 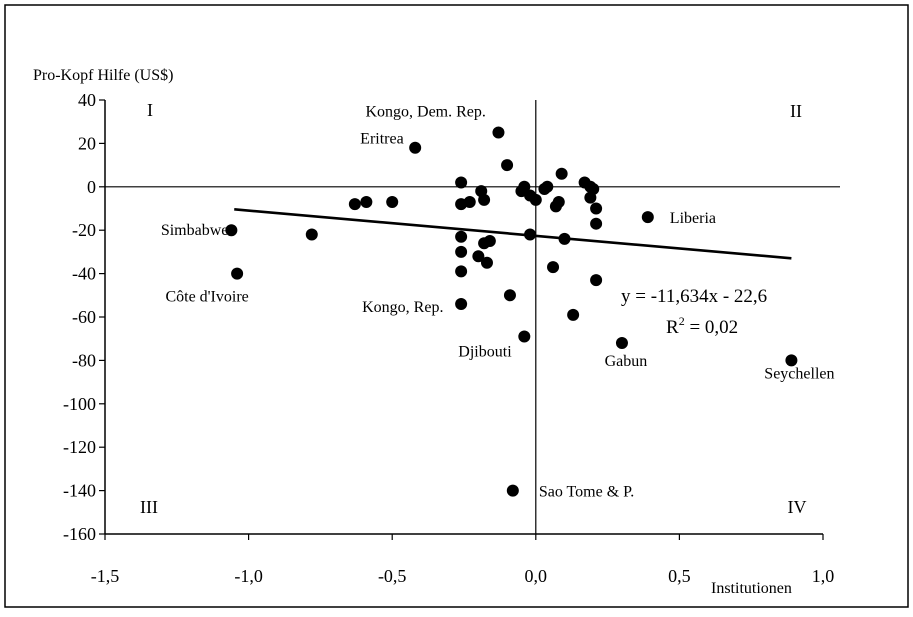 I want to click on trendline-equation: y = -11,634x - 22,6, so click(x=694, y=296).